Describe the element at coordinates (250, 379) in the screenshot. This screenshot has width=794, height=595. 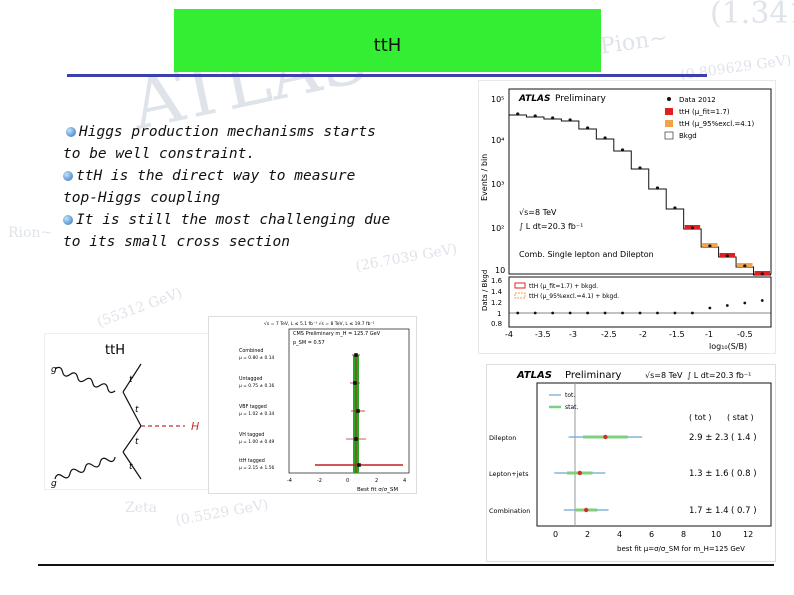
I see `cms-category-label: Untagged` at that location.